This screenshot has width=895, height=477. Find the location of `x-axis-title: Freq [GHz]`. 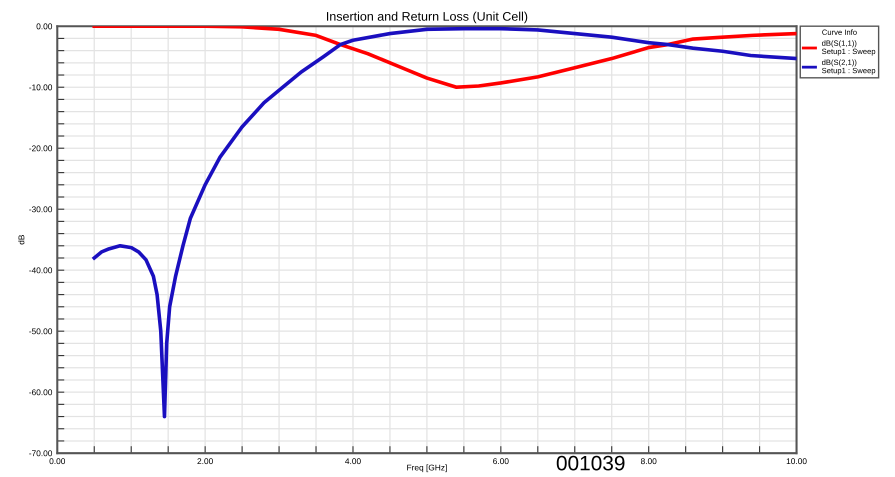

x-axis-title: Freq [GHz] is located at coordinates (427, 468).